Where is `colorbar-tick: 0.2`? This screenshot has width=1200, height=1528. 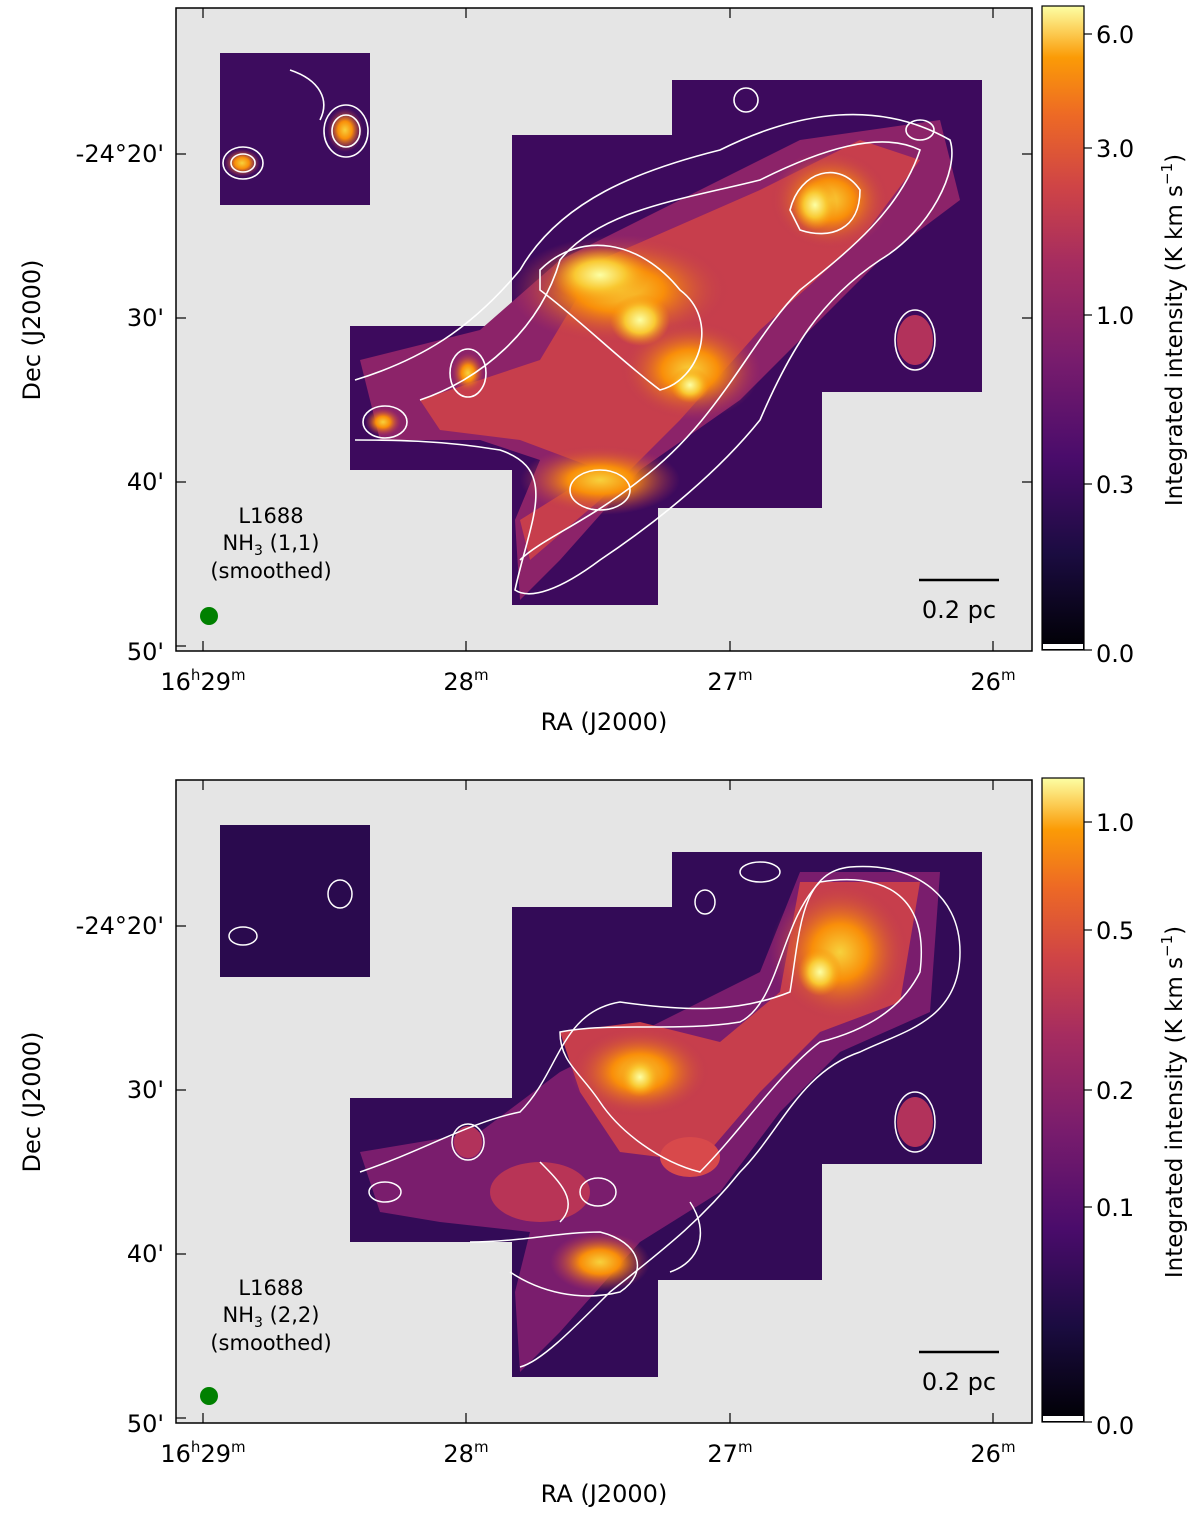
colorbar-tick: 0.2 is located at coordinates (1115, 1091).